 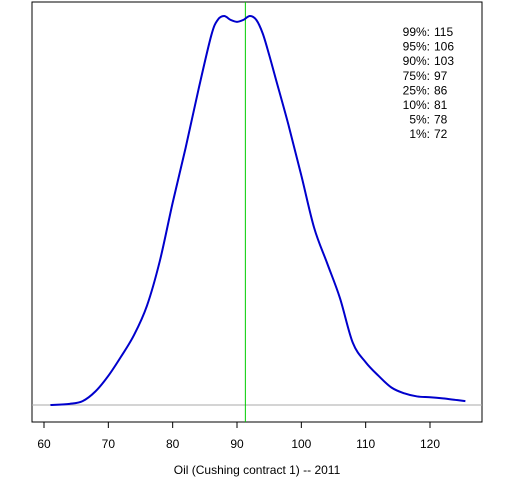 What do you see at coordinates (419, 120) in the screenshot?
I see `quantile-label: 5%:` at bounding box center [419, 120].